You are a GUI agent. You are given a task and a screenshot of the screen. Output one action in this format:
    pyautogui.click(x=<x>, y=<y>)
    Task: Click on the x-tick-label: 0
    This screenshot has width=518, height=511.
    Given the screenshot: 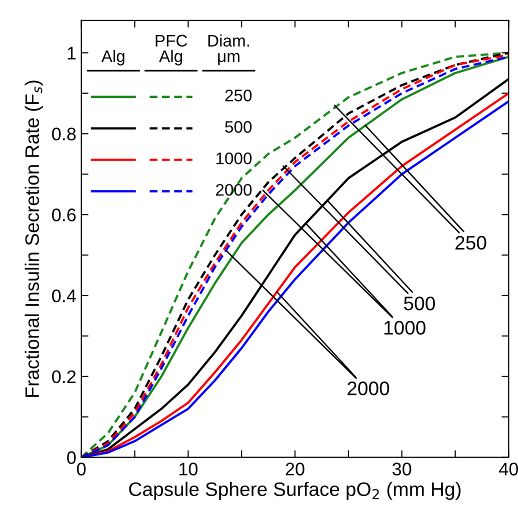 What is the action you would take?
    pyautogui.click(x=81, y=469)
    